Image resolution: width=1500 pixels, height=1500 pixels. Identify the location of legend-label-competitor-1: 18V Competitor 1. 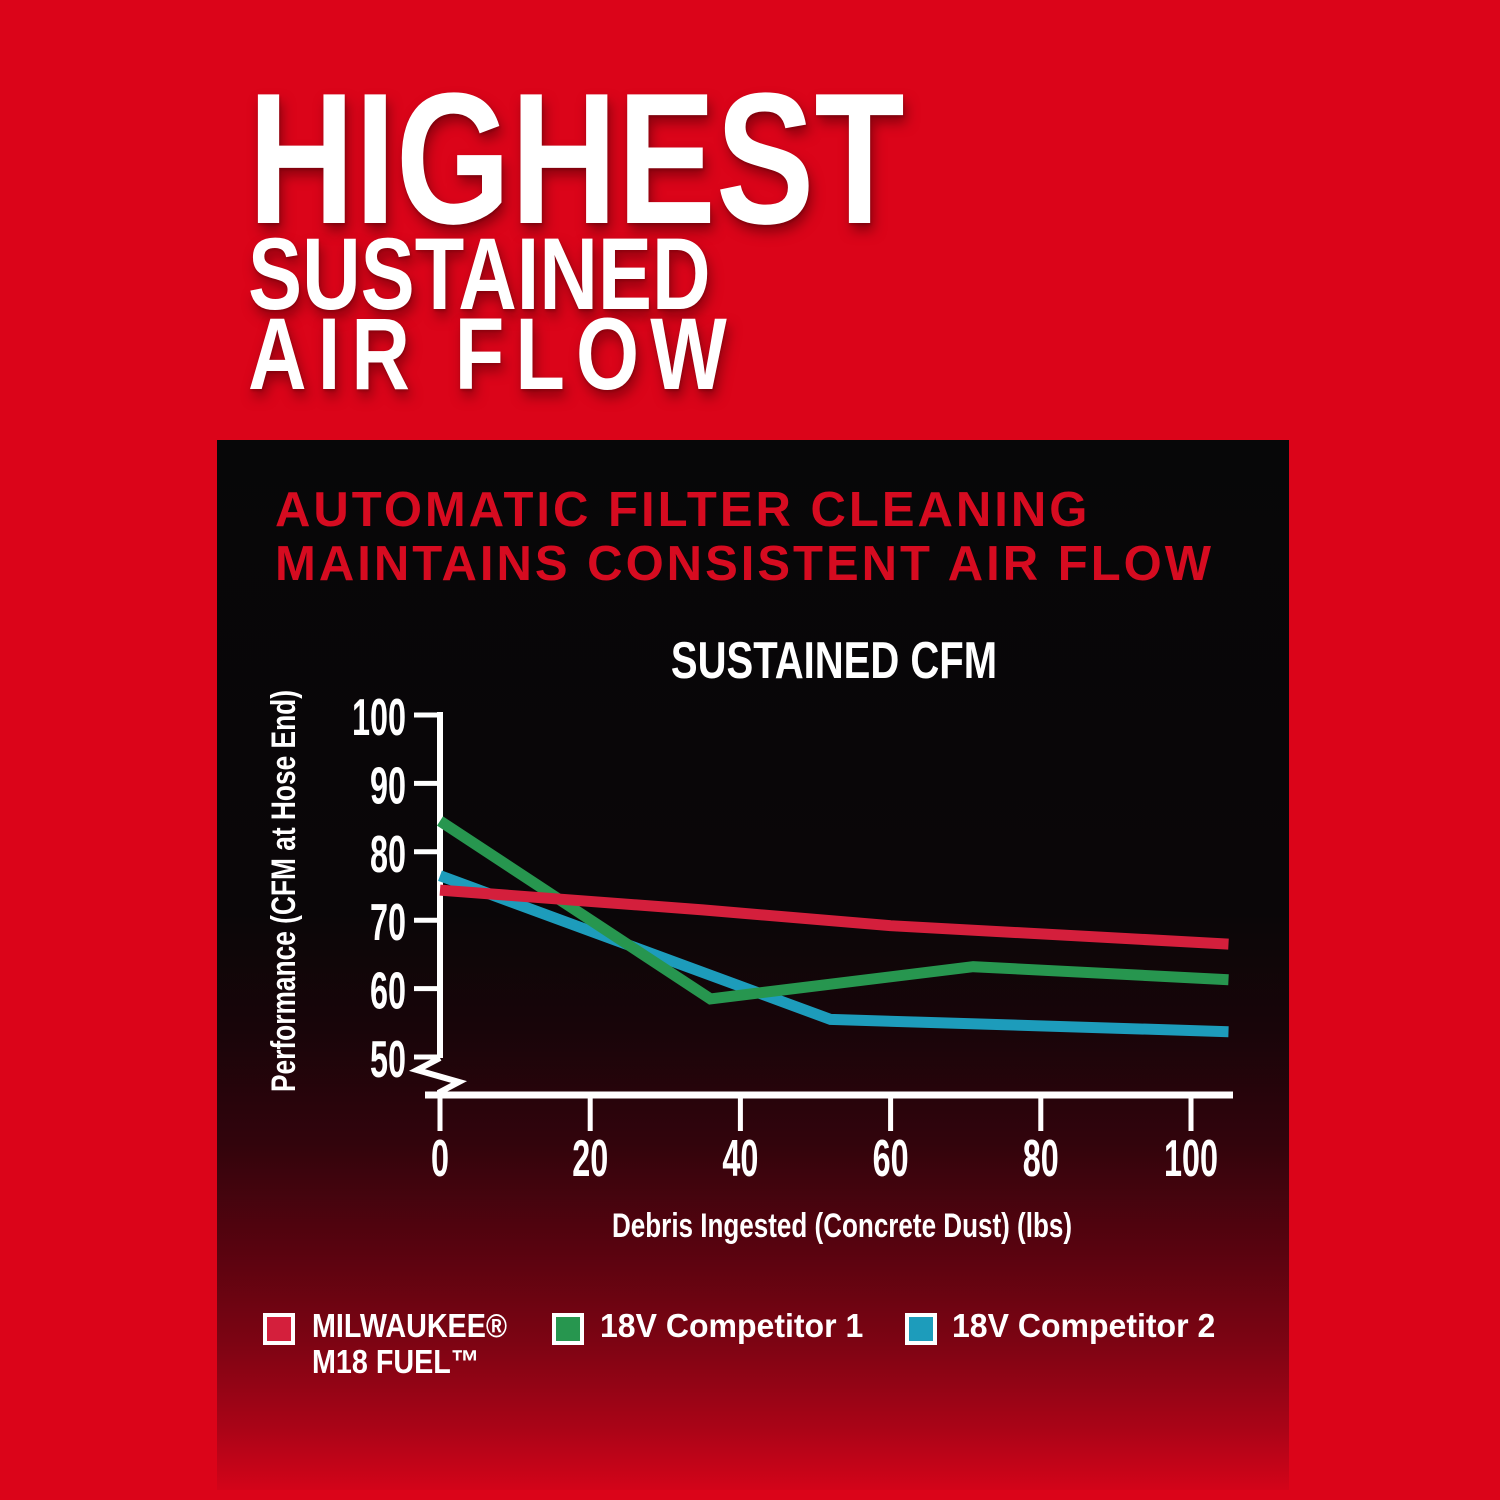
(732, 1325).